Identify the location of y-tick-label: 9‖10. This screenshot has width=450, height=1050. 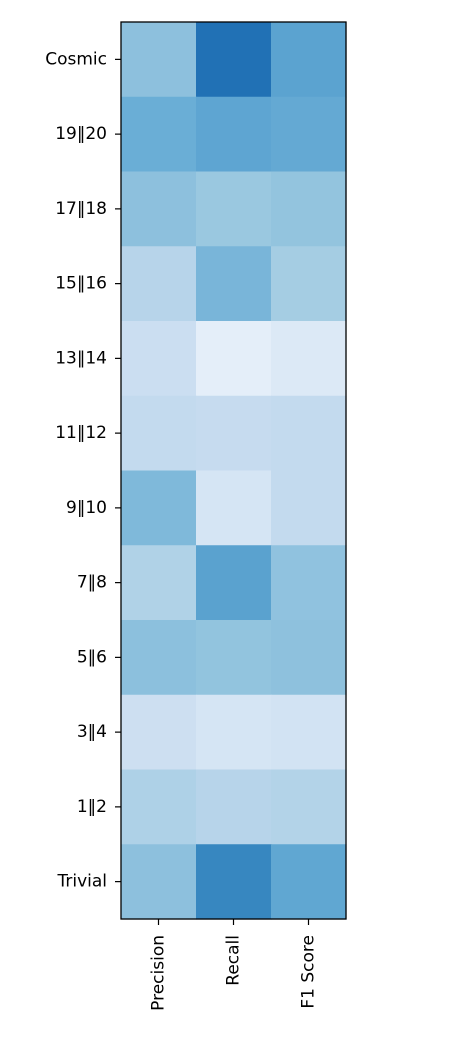
(86, 508).